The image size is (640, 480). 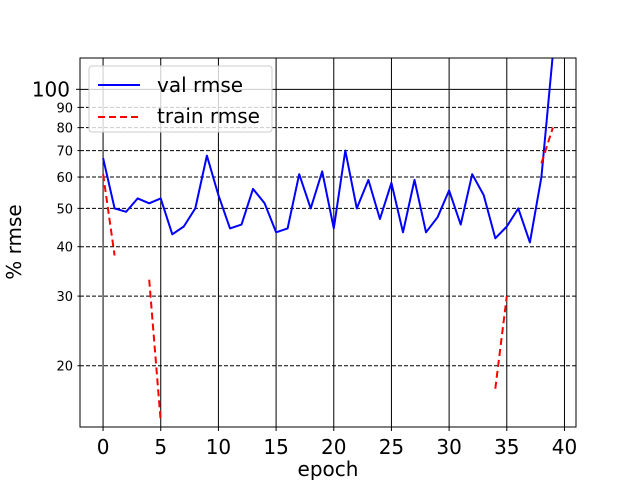 I want to click on legend-box, so click(x=180, y=99).